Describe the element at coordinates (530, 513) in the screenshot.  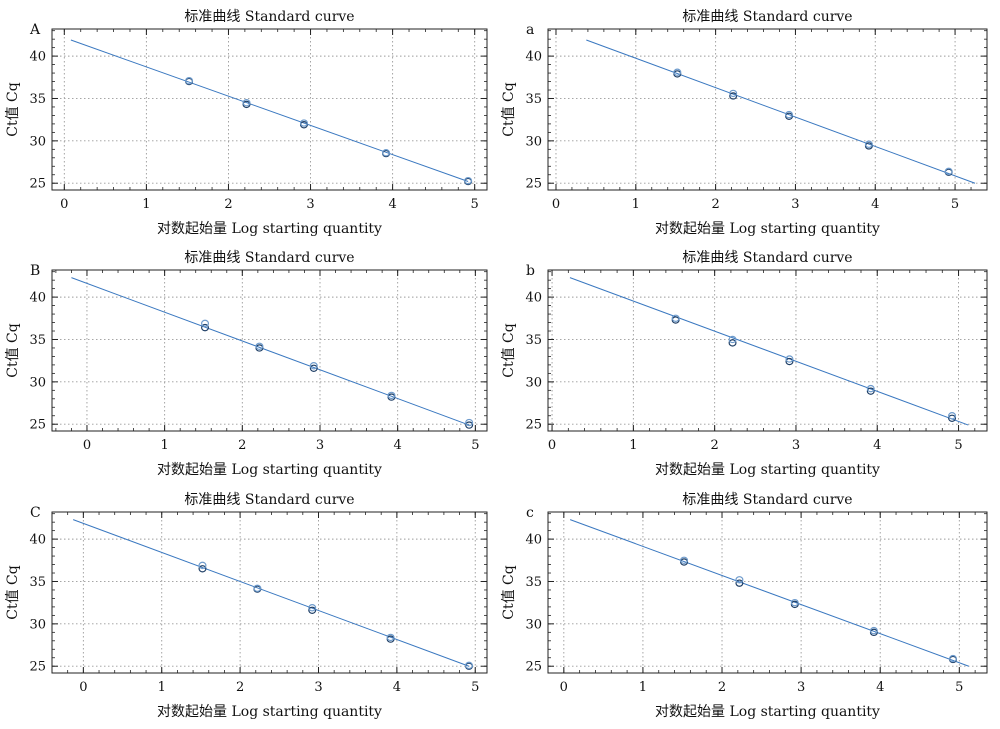
I see `panel-tag-label: c` at that location.